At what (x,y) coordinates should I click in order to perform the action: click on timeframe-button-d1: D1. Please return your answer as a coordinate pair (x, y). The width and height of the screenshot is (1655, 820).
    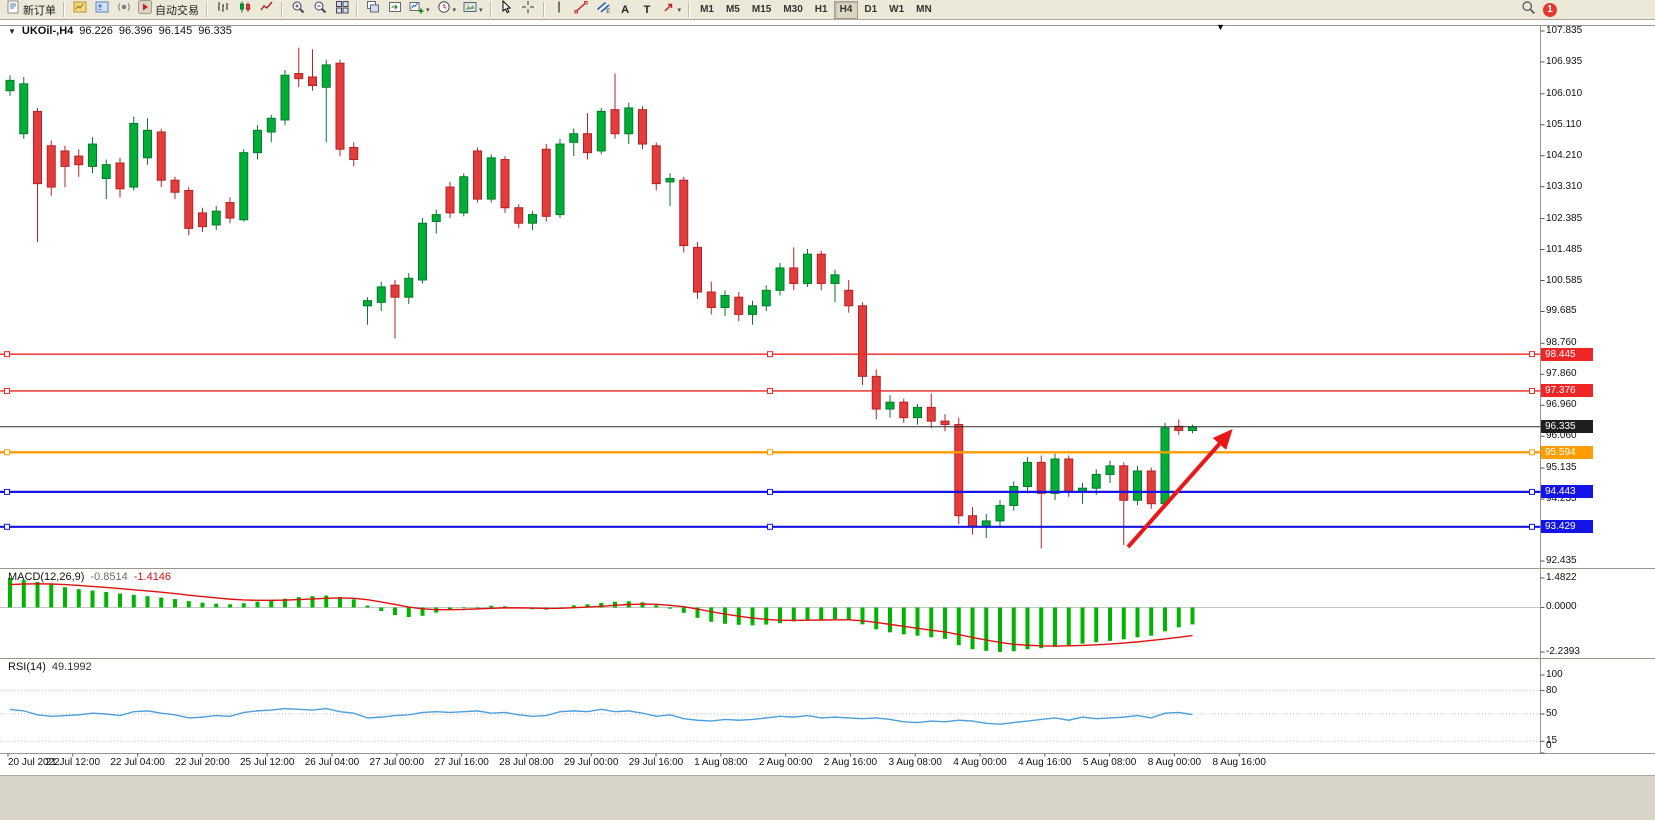
    Looking at the image, I should click on (871, 9).